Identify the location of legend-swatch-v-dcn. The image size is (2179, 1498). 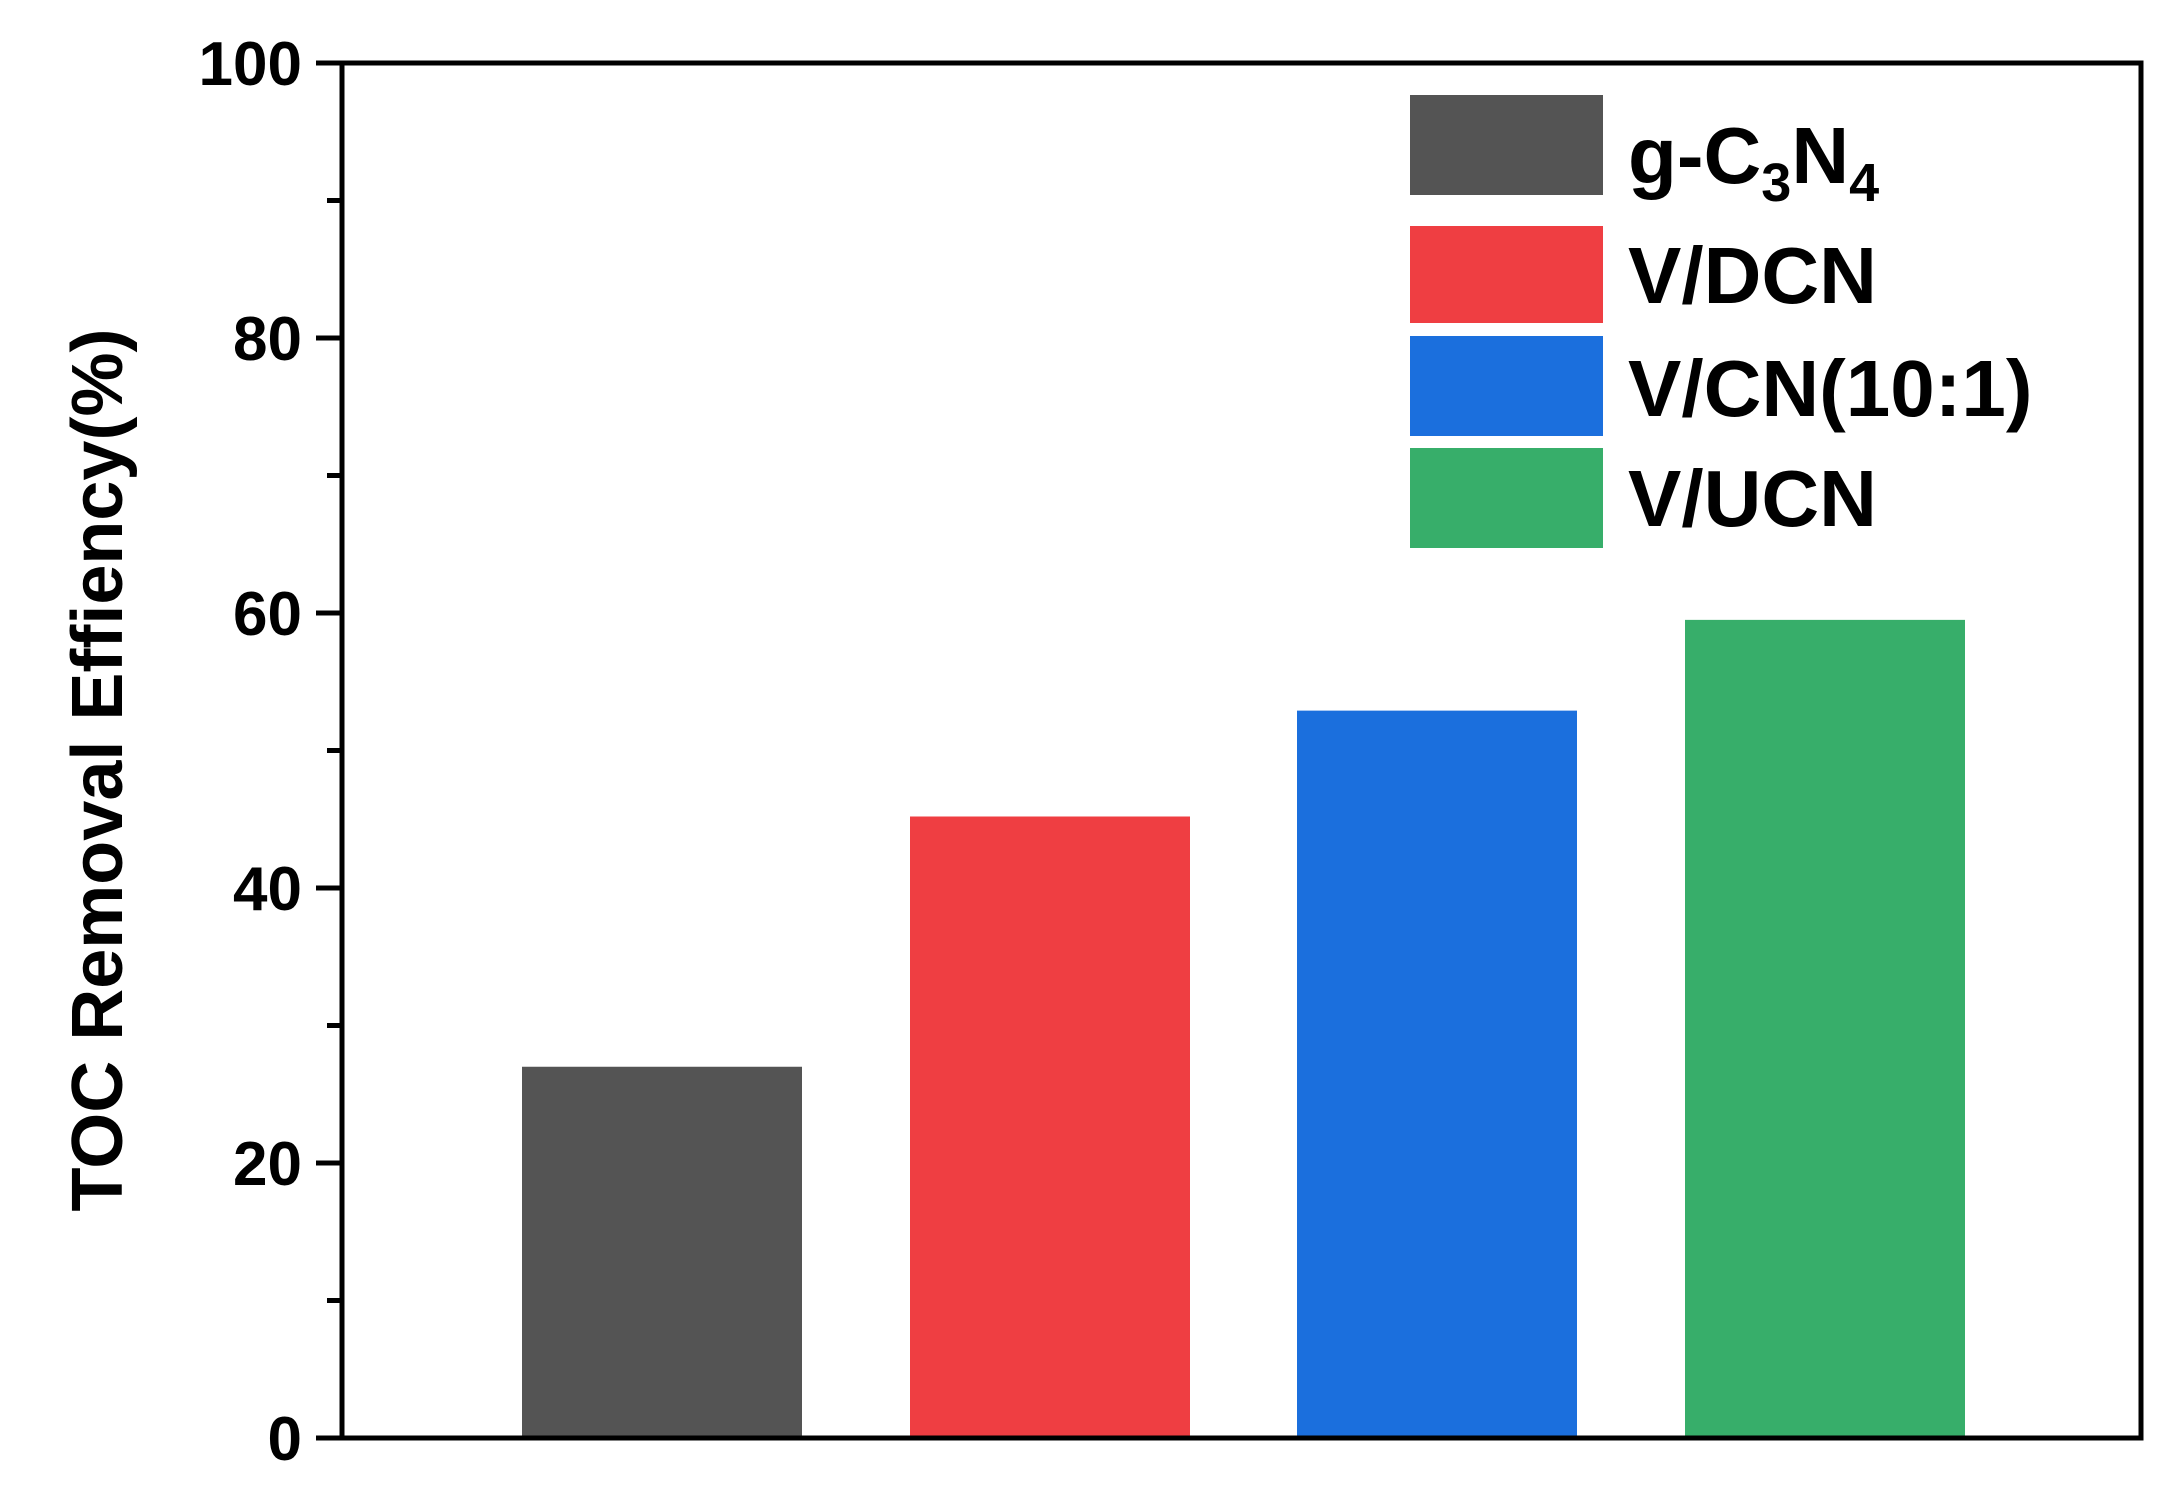
(1506, 274).